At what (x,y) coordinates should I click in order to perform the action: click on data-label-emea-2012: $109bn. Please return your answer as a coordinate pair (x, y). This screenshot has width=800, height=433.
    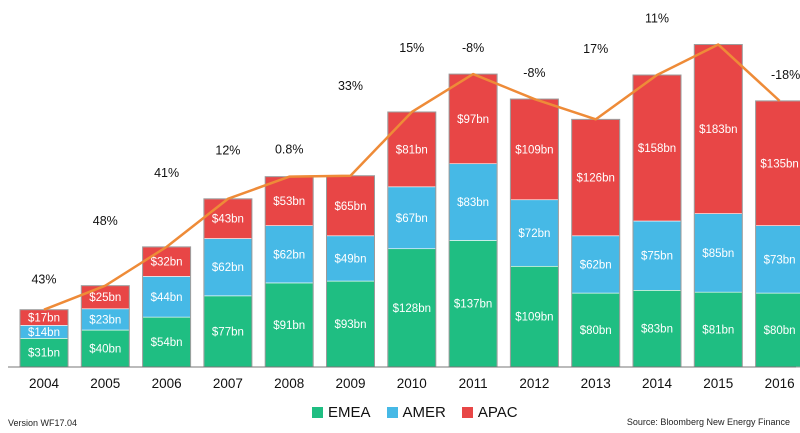
    Looking at the image, I should click on (534, 318).